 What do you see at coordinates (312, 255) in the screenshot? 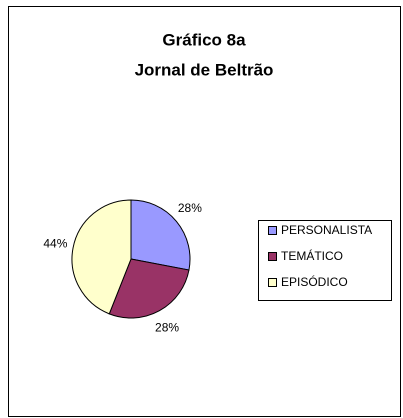
I see `legend-label: TEMÁTICO` at bounding box center [312, 255].